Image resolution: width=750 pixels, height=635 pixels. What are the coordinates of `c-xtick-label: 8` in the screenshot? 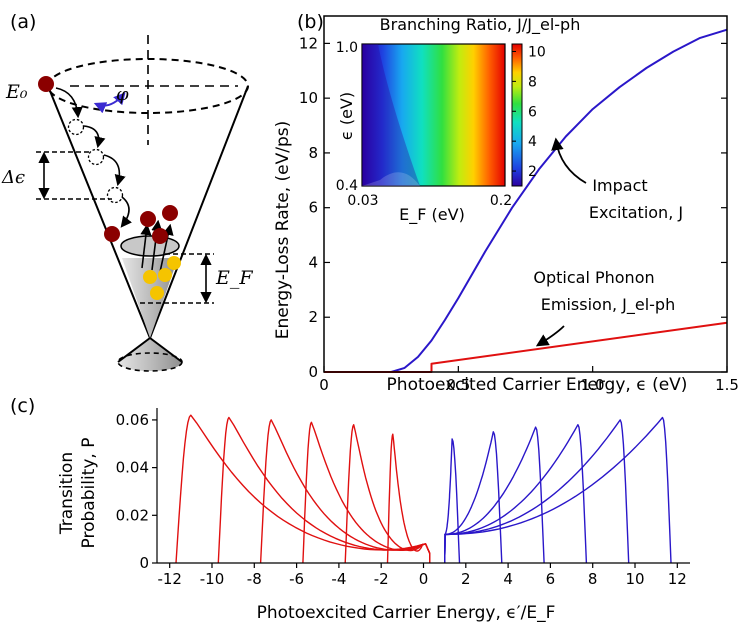 It's located at (593, 579).